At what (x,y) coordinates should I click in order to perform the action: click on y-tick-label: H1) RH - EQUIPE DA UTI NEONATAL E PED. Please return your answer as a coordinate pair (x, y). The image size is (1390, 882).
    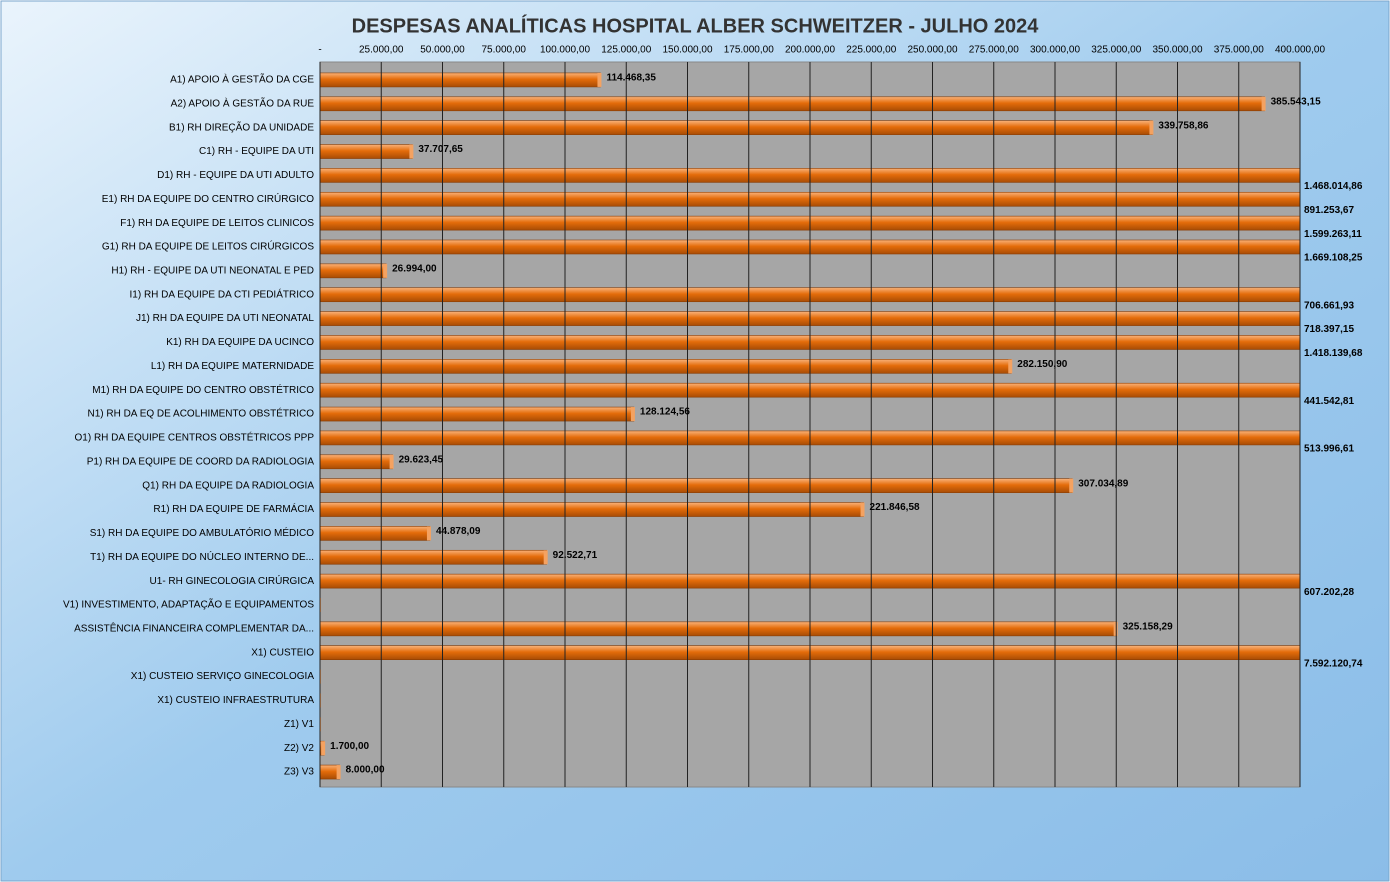
    Looking at the image, I should click on (212, 271).